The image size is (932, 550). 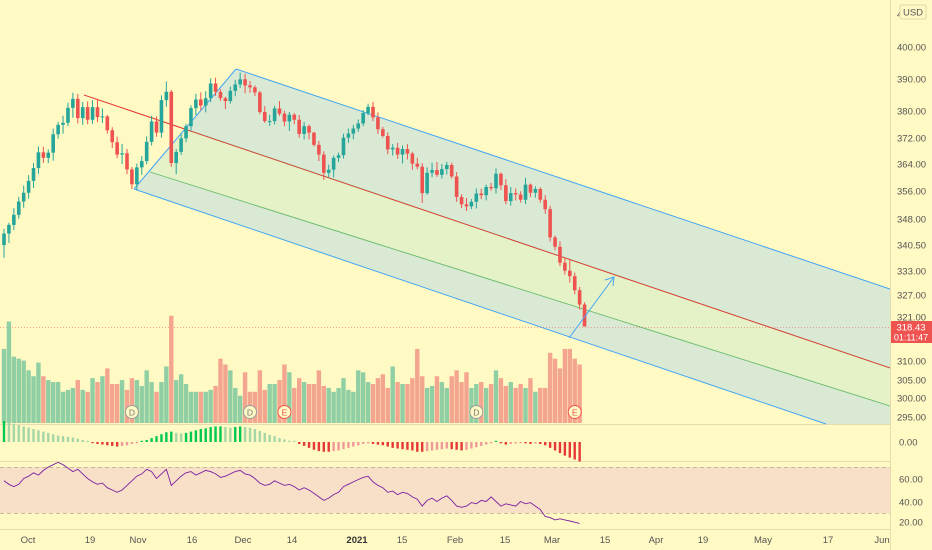 I want to click on macd-axis-labels: 0.00, so click(x=908, y=442).